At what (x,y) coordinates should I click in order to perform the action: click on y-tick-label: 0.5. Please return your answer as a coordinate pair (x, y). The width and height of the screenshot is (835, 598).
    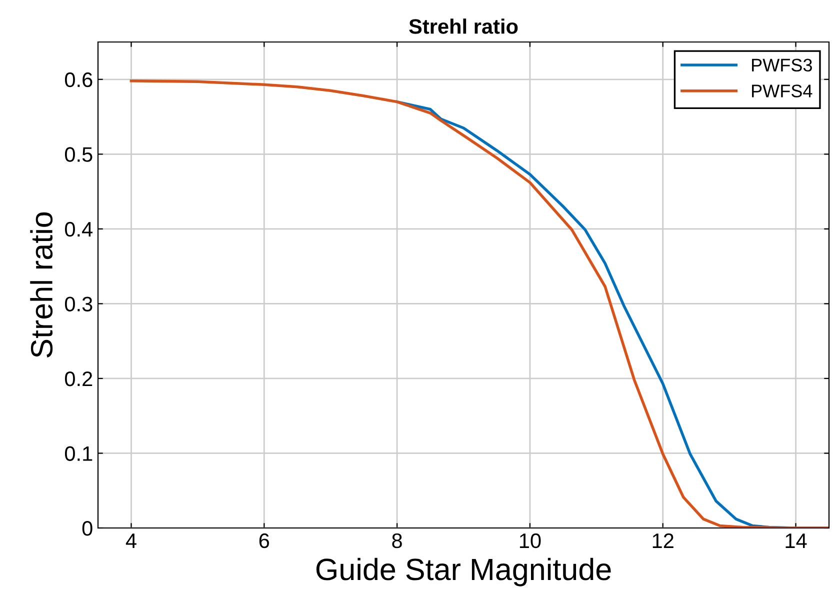
    Looking at the image, I should click on (78, 154).